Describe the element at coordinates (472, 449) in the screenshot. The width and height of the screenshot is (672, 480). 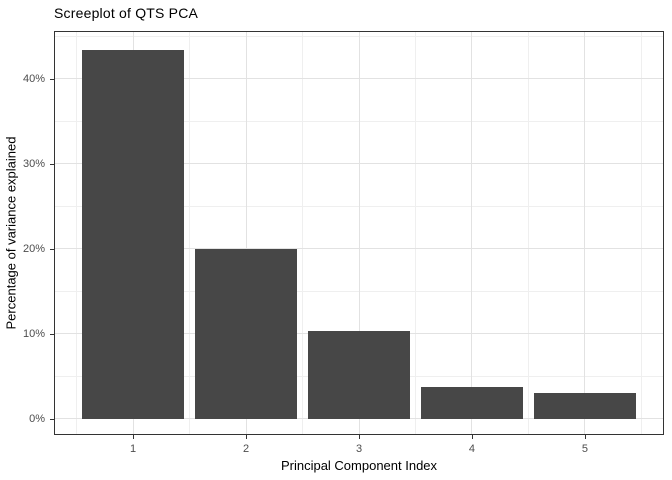
I see `x-tick-label: 4` at that location.